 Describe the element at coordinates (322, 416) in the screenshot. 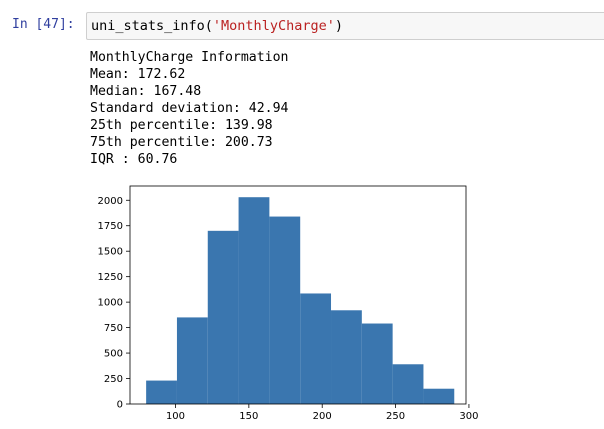

I see `x-tick-label: 200` at that location.